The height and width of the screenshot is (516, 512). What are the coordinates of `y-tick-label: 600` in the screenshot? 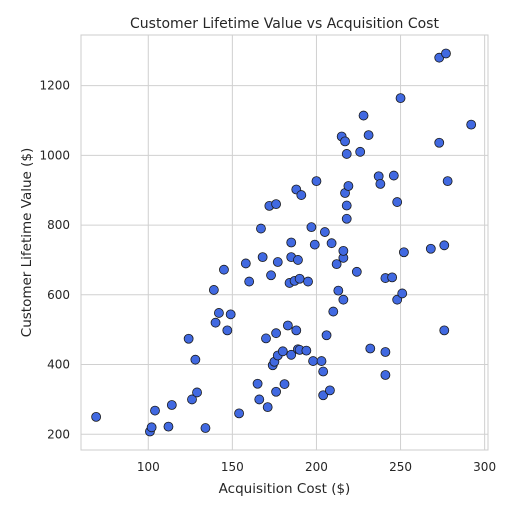 It's located at (58, 295).